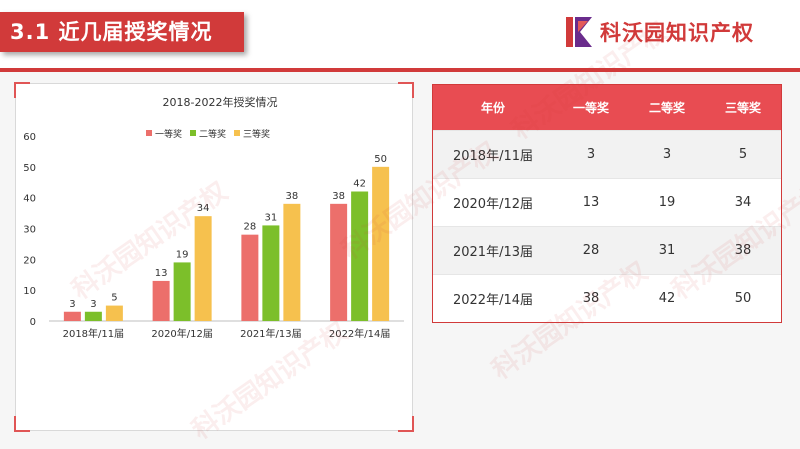 The image size is (800, 449). What do you see at coordinates (493, 298) in the screenshot?
I see `cell-year: 2022年/14届` at bounding box center [493, 298].